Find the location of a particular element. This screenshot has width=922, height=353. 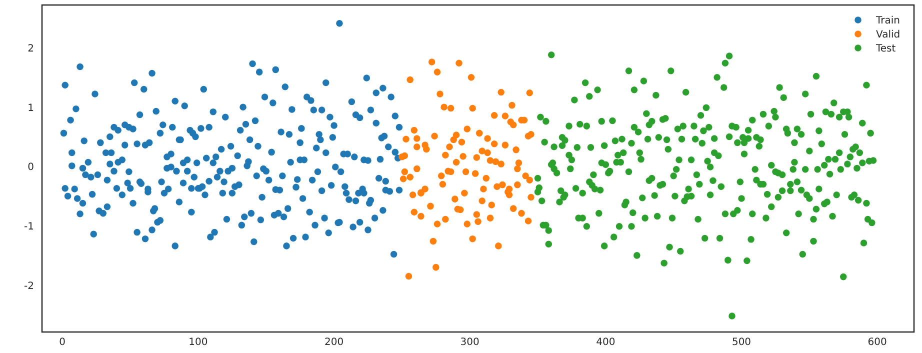

y-tick-label: -2 is located at coordinates (29, 286).